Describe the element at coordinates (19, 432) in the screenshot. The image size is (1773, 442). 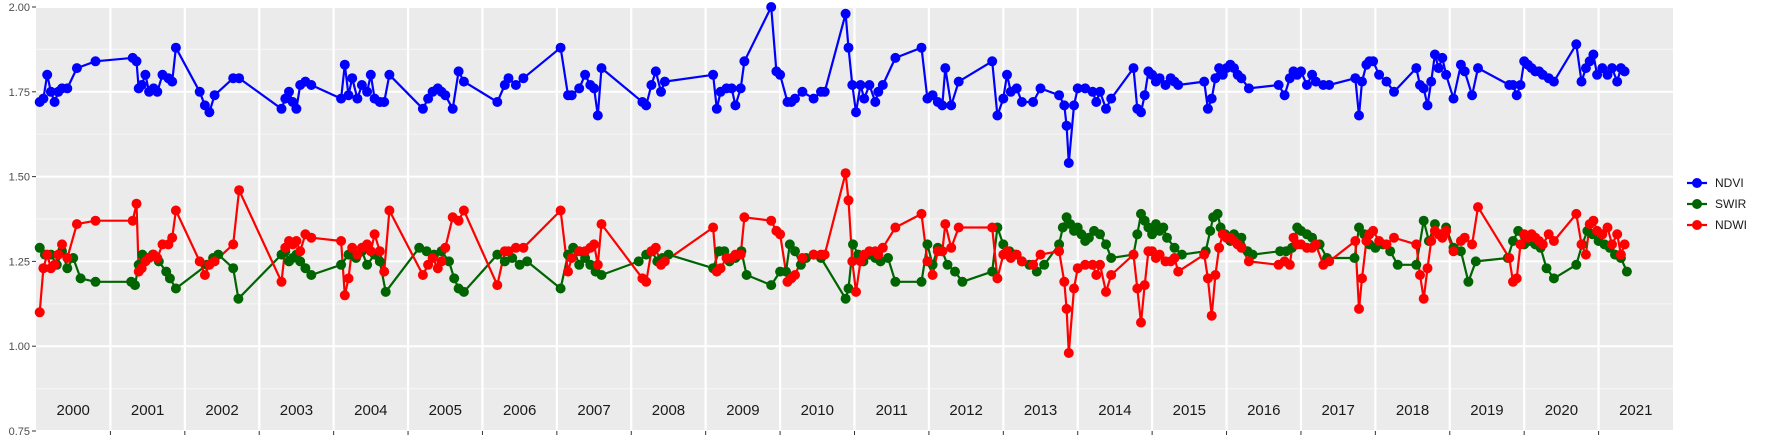
I see `y-tick-label: 0.75` at that location.